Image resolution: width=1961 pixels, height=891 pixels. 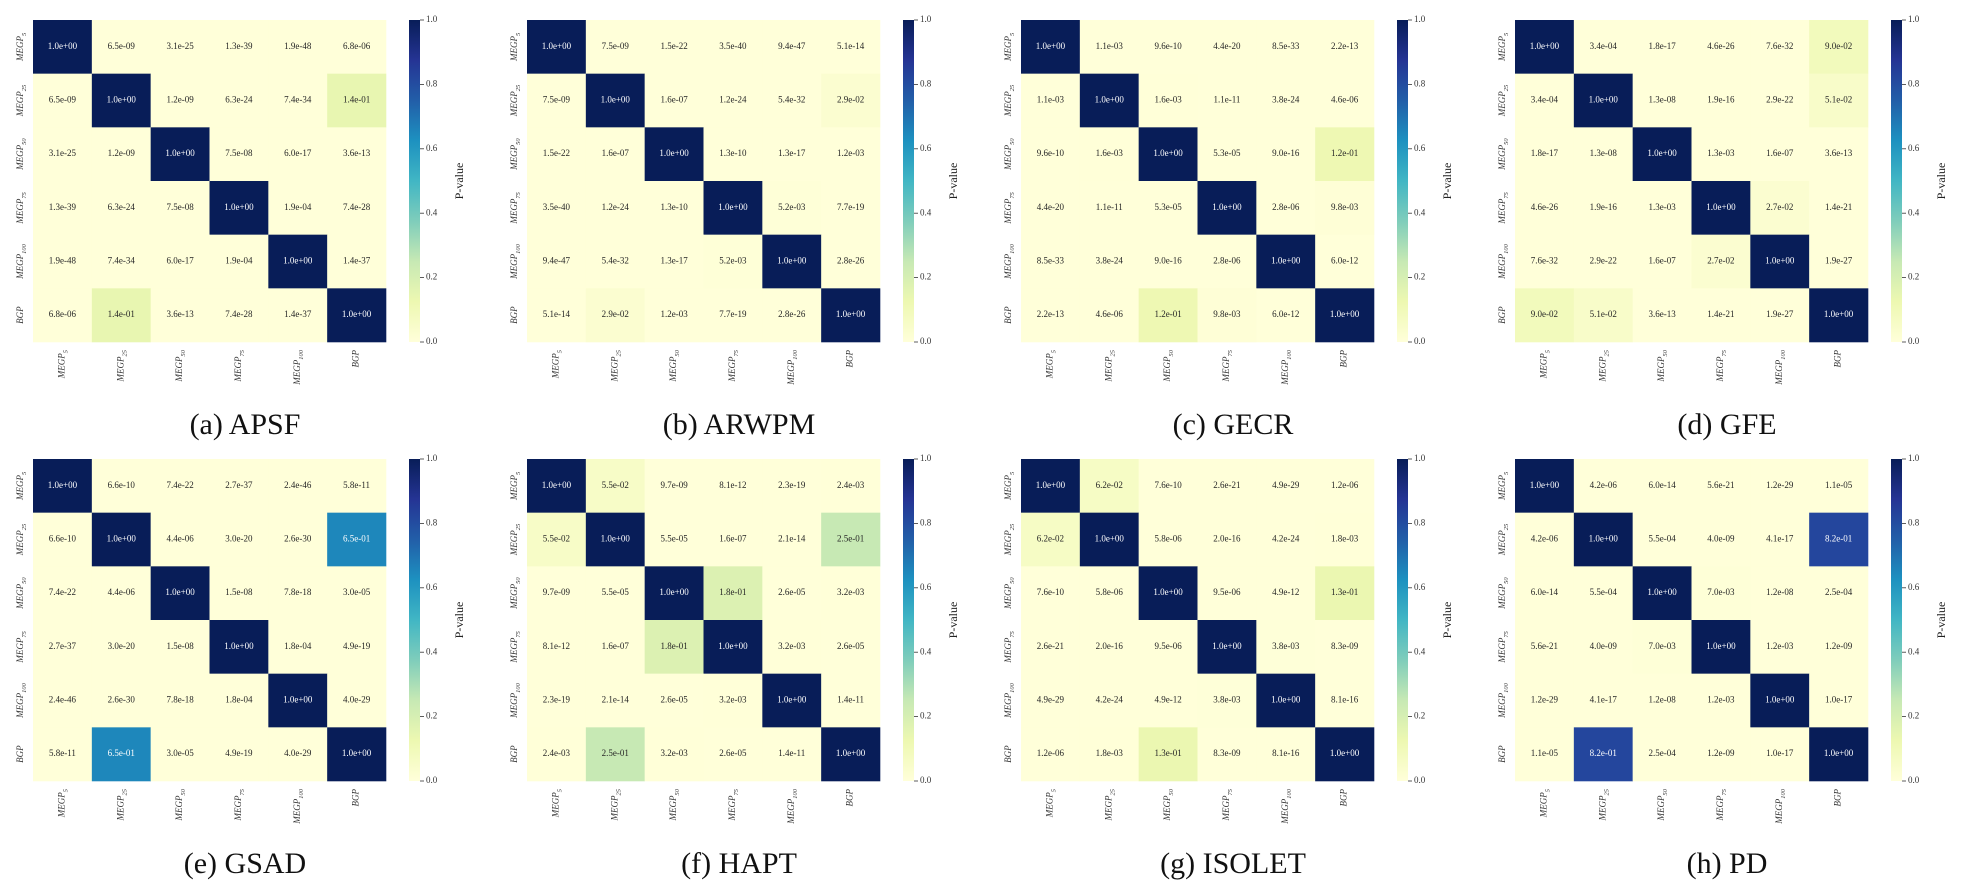 What do you see at coordinates (431, 277) in the screenshot?
I see `colorbar-tick-label: 0.2` at bounding box center [431, 277].